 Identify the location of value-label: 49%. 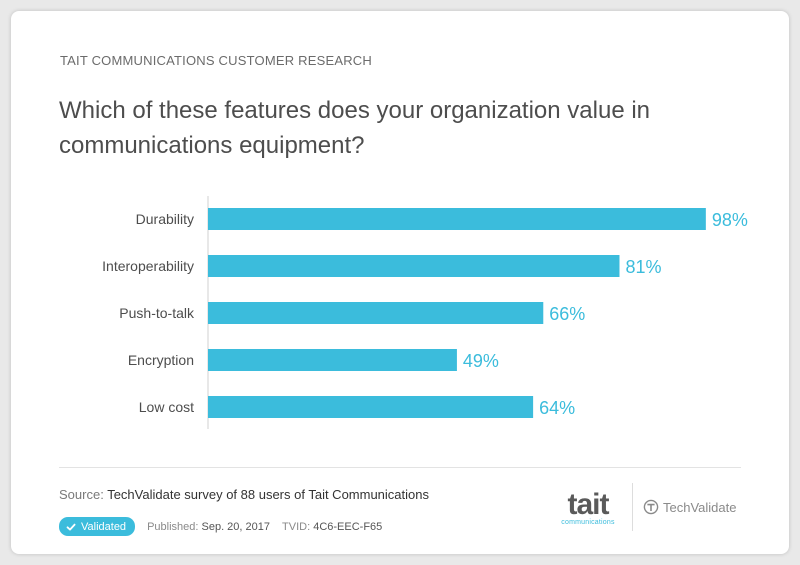
(481, 361).